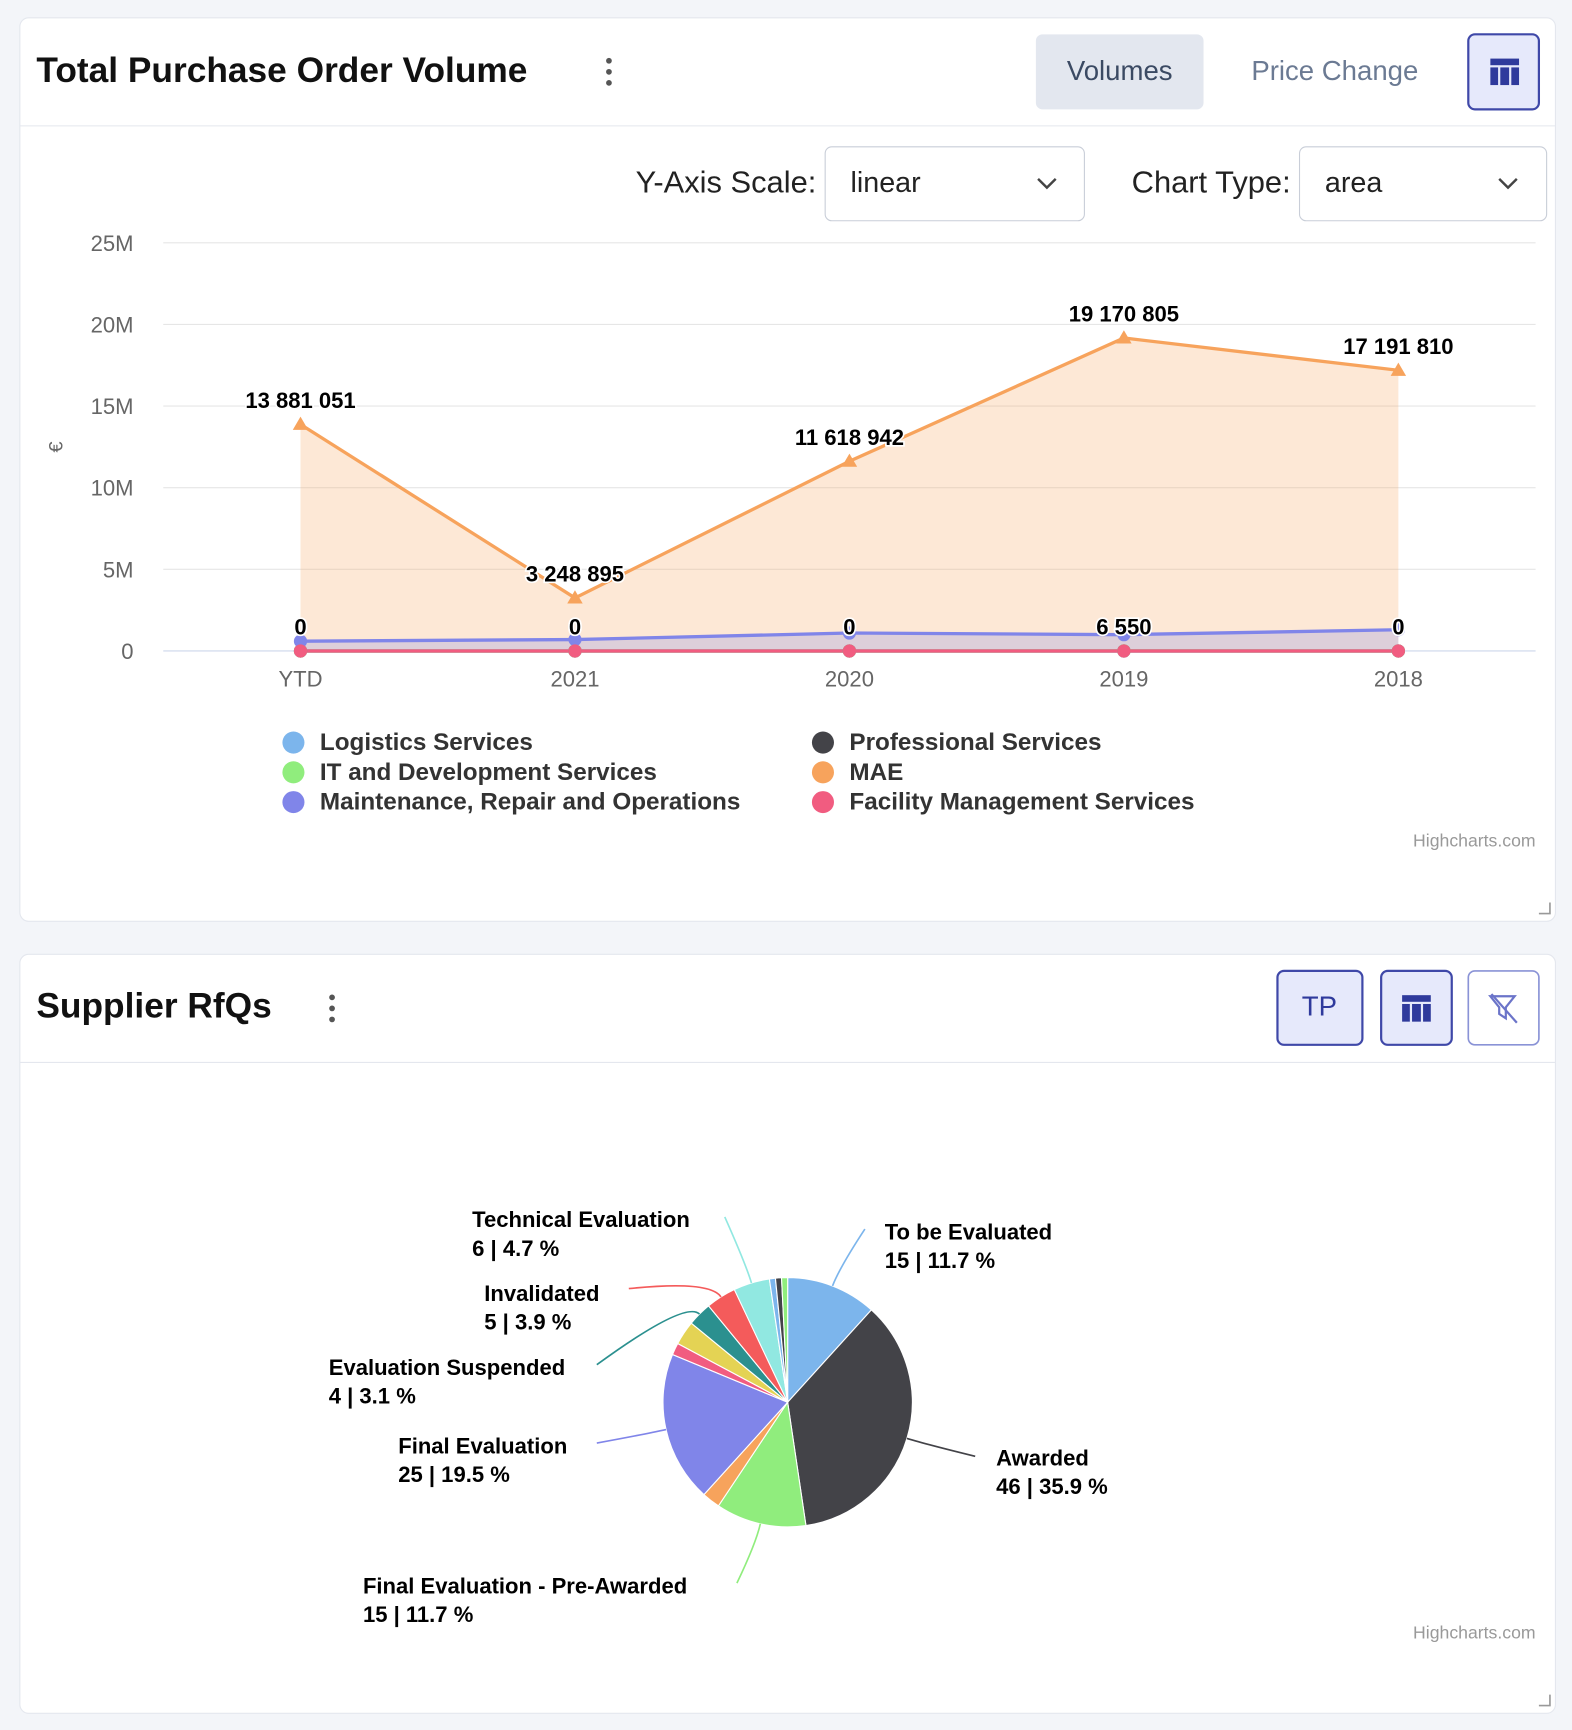 This screenshot has width=1572, height=1730. Describe the element at coordinates (482, 1445) in the screenshot. I see `slice-label: Final Evaluation` at that location.